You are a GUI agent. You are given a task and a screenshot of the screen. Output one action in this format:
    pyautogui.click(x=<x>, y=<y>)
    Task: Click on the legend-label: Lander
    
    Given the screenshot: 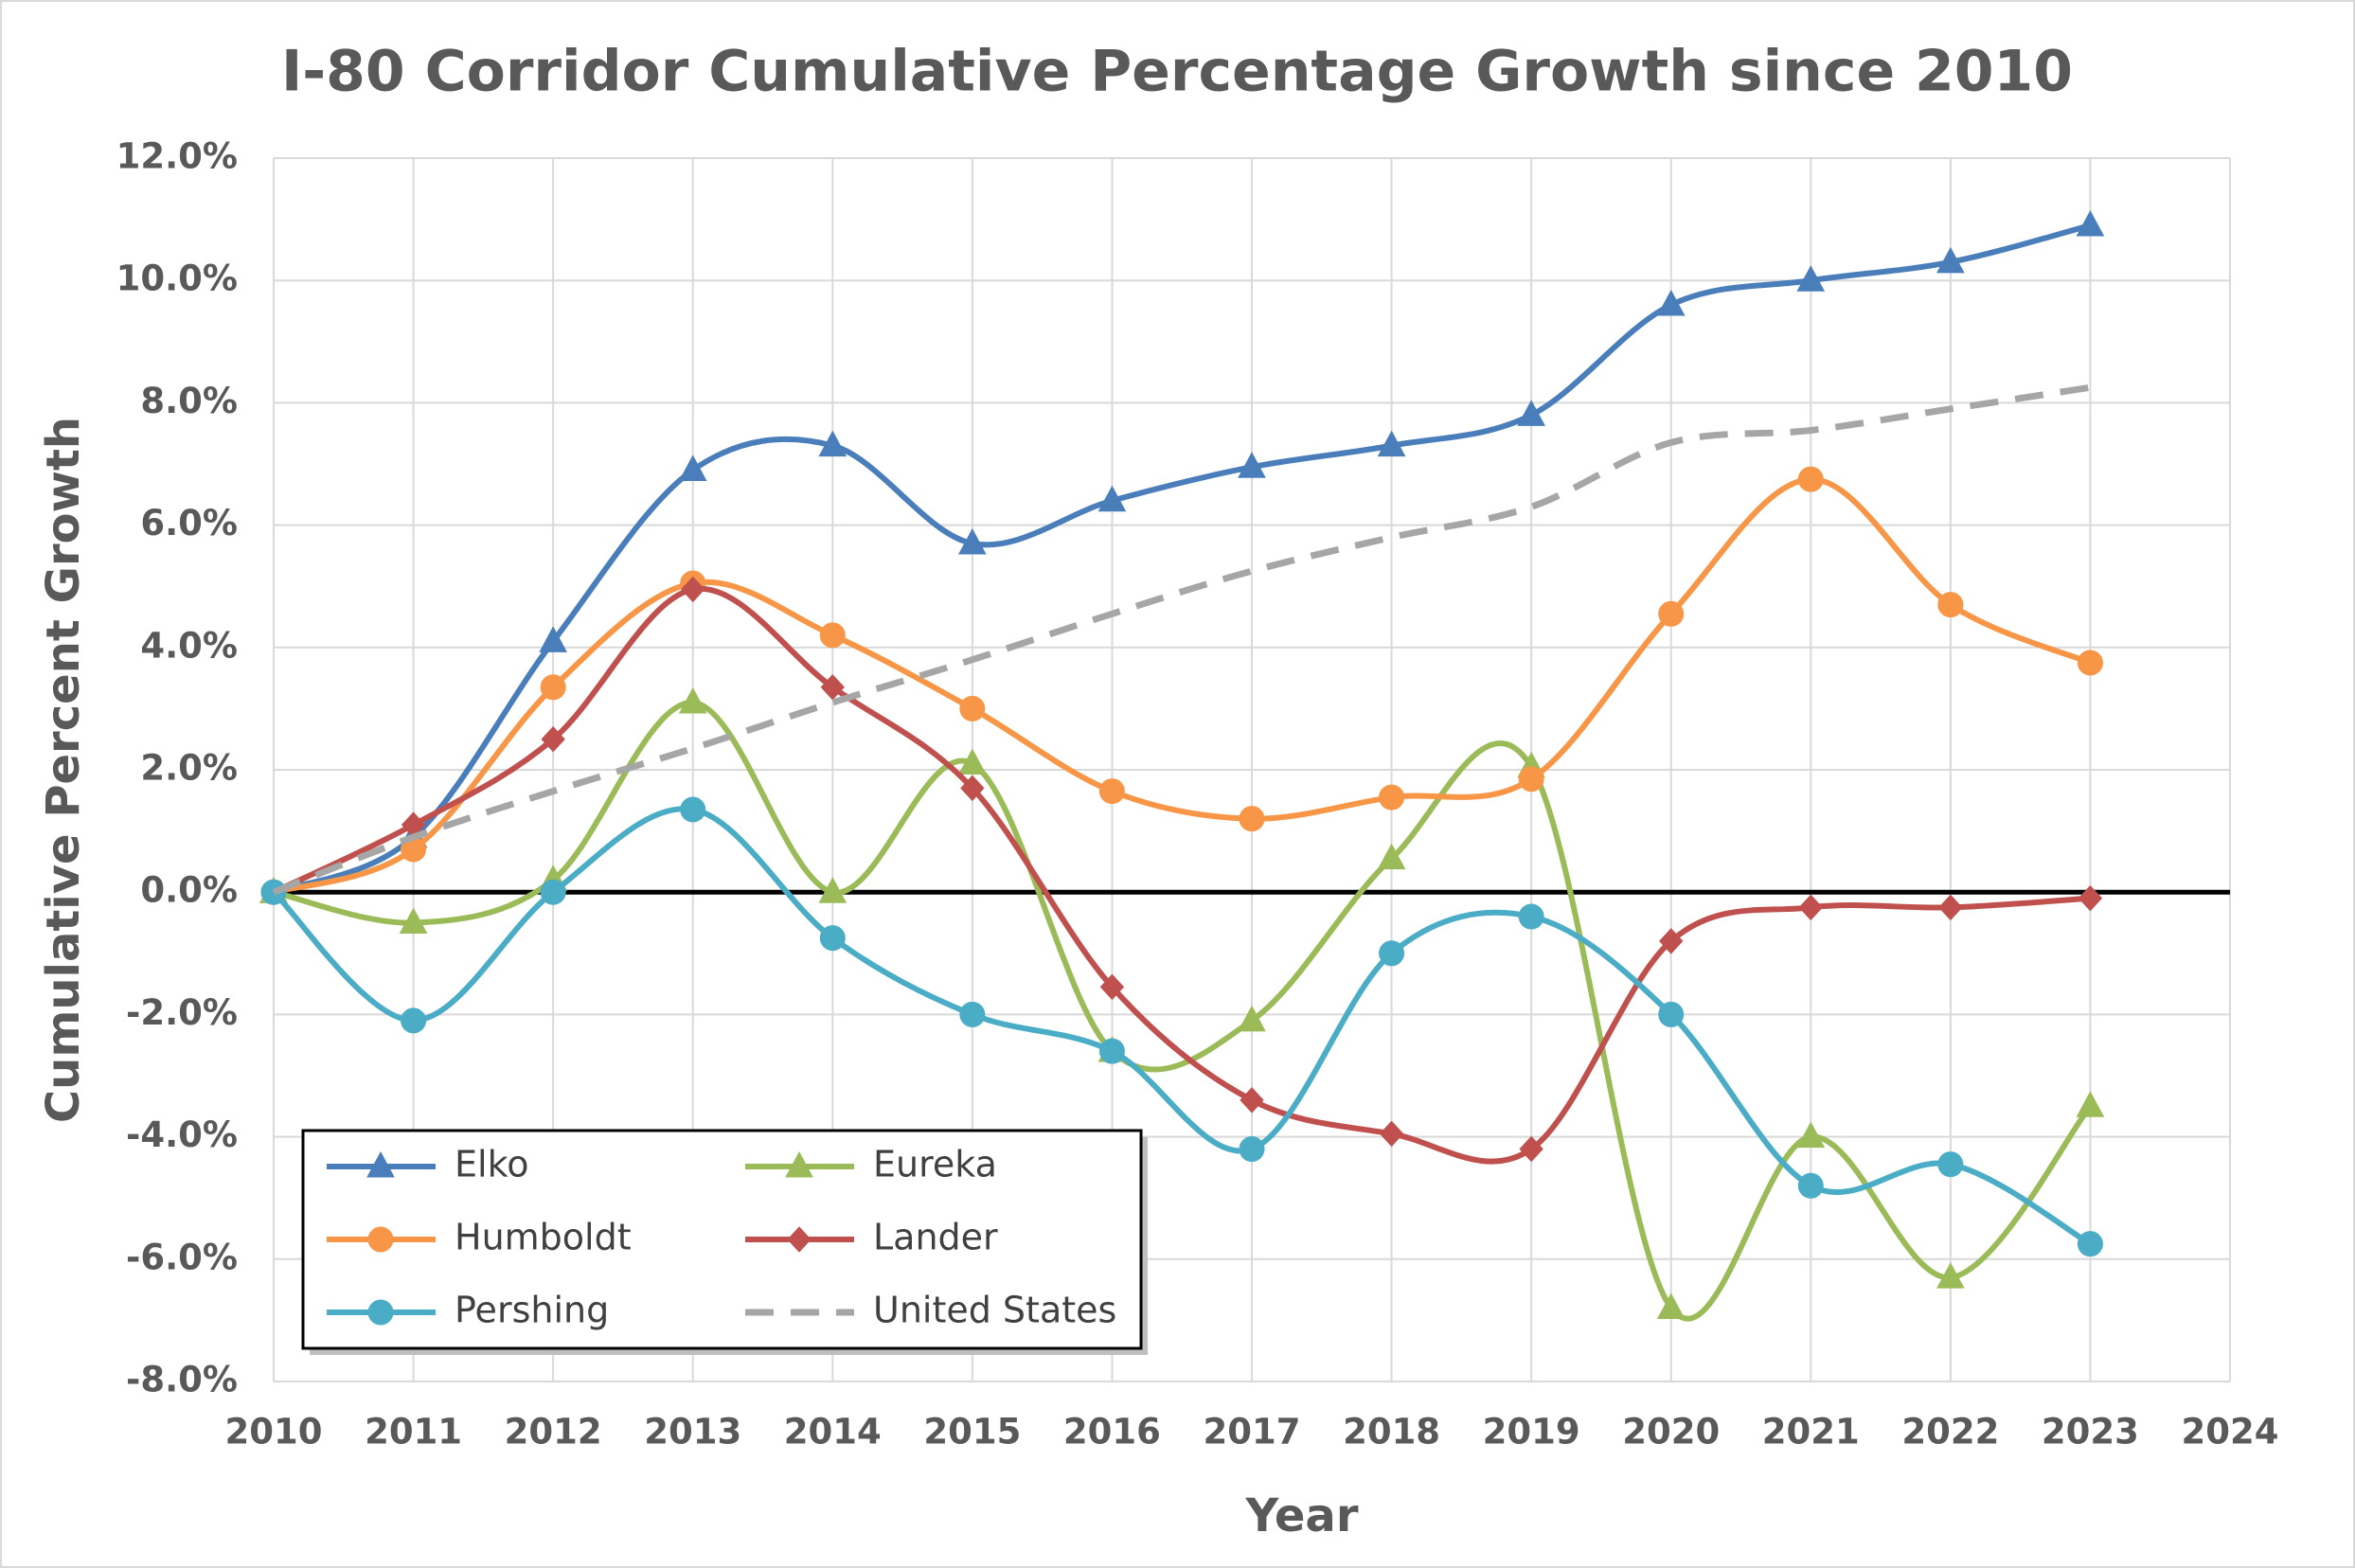 What is the action you would take?
    pyautogui.click(x=935, y=1237)
    